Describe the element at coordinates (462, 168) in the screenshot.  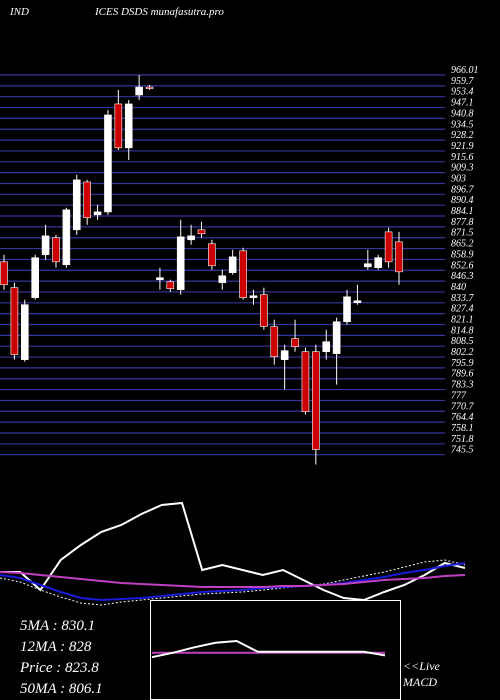
I see `y-tick-label: 909.3` at that location.